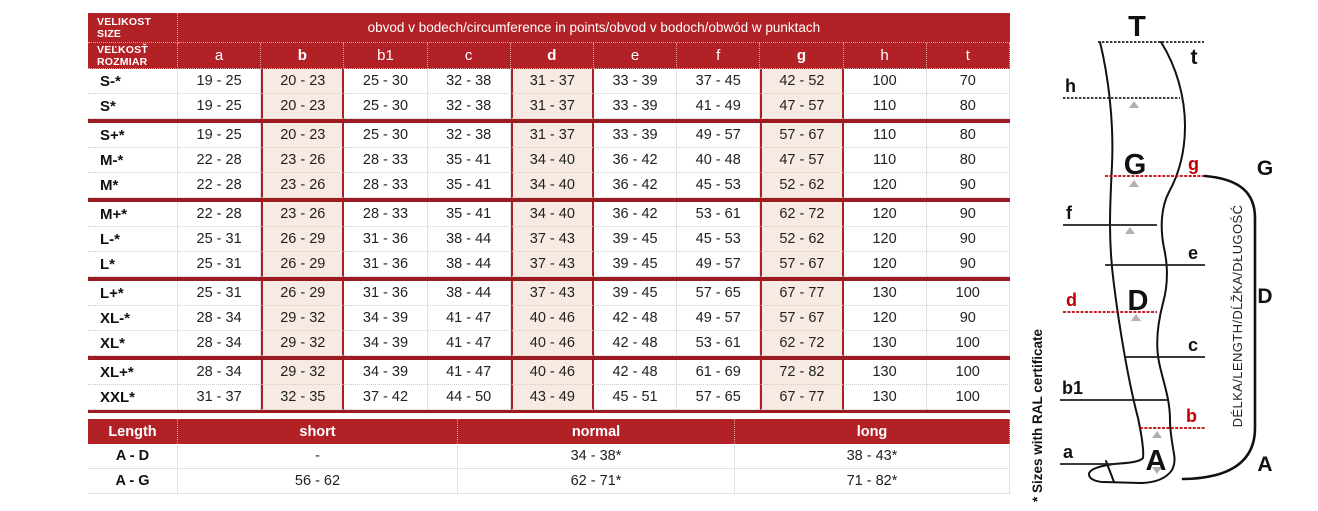  Describe the element at coordinates (318, 456) in the screenshot. I see `length-value-short: -` at that location.